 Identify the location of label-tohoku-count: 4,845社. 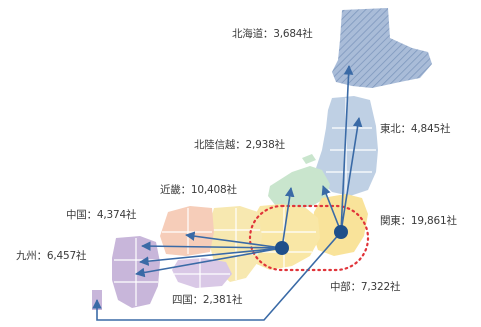
(430, 129).